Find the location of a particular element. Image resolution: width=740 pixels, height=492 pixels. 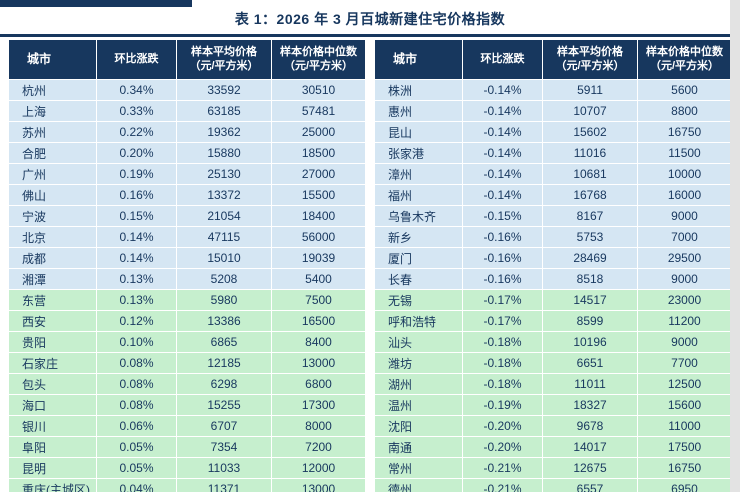

title-divider is located at coordinates (370, 35).